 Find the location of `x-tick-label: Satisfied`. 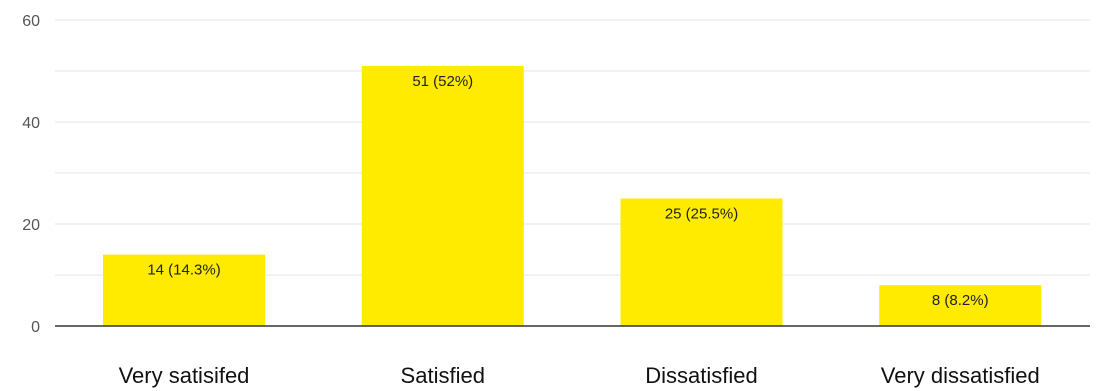

x-tick-label: Satisfied is located at coordinates (443, 375).